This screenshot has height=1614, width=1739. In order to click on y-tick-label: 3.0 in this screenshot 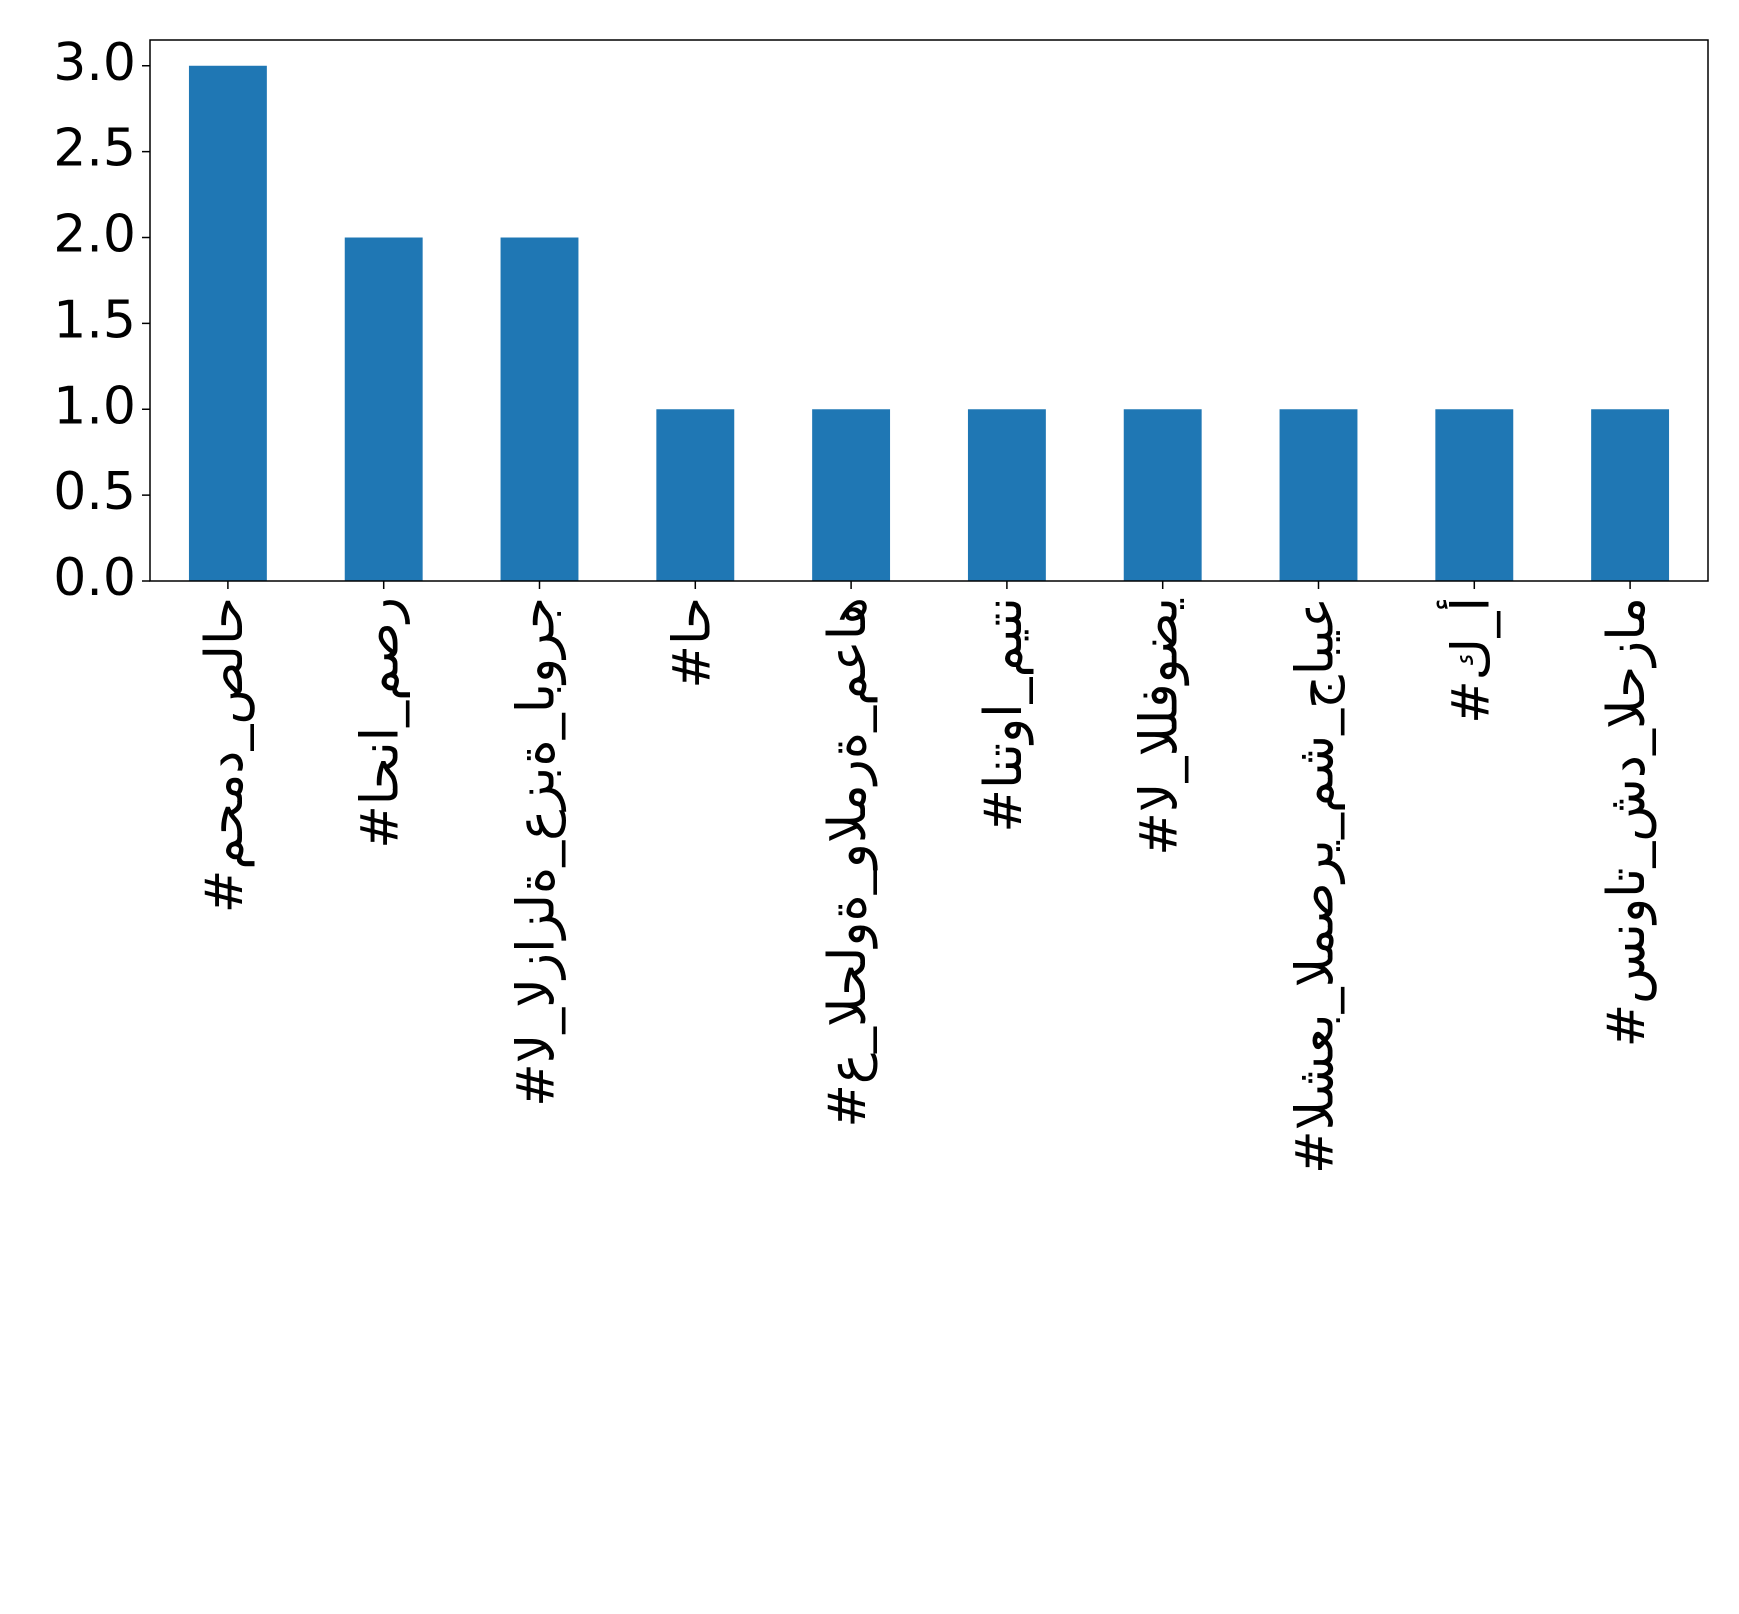, I will do `click(94, 63)`.